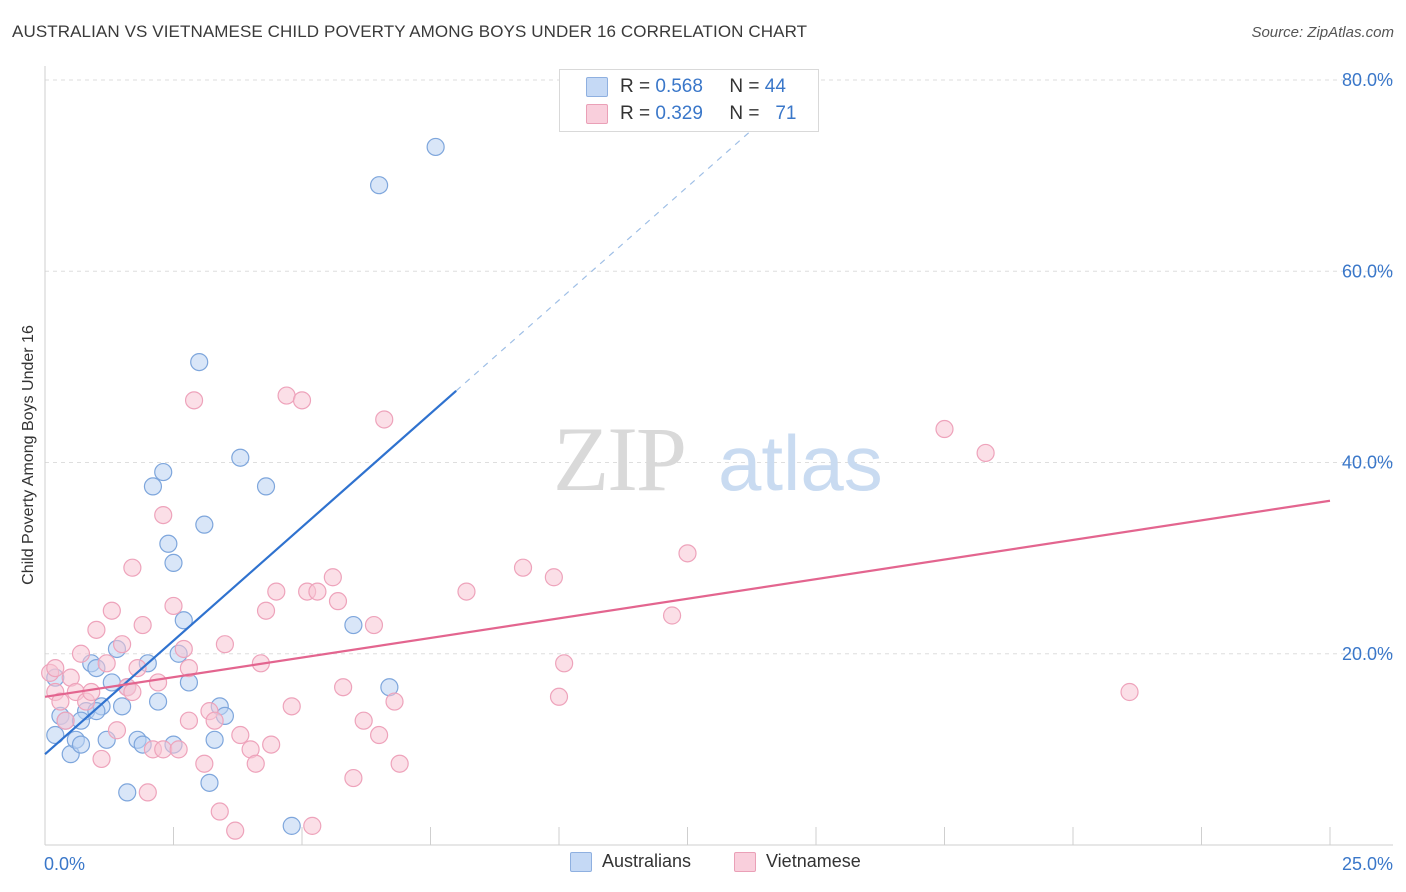 The width and height of the screenshot is (1406, 892). I want to click on y-tick-label: 60.0%, so click(1367, 271).